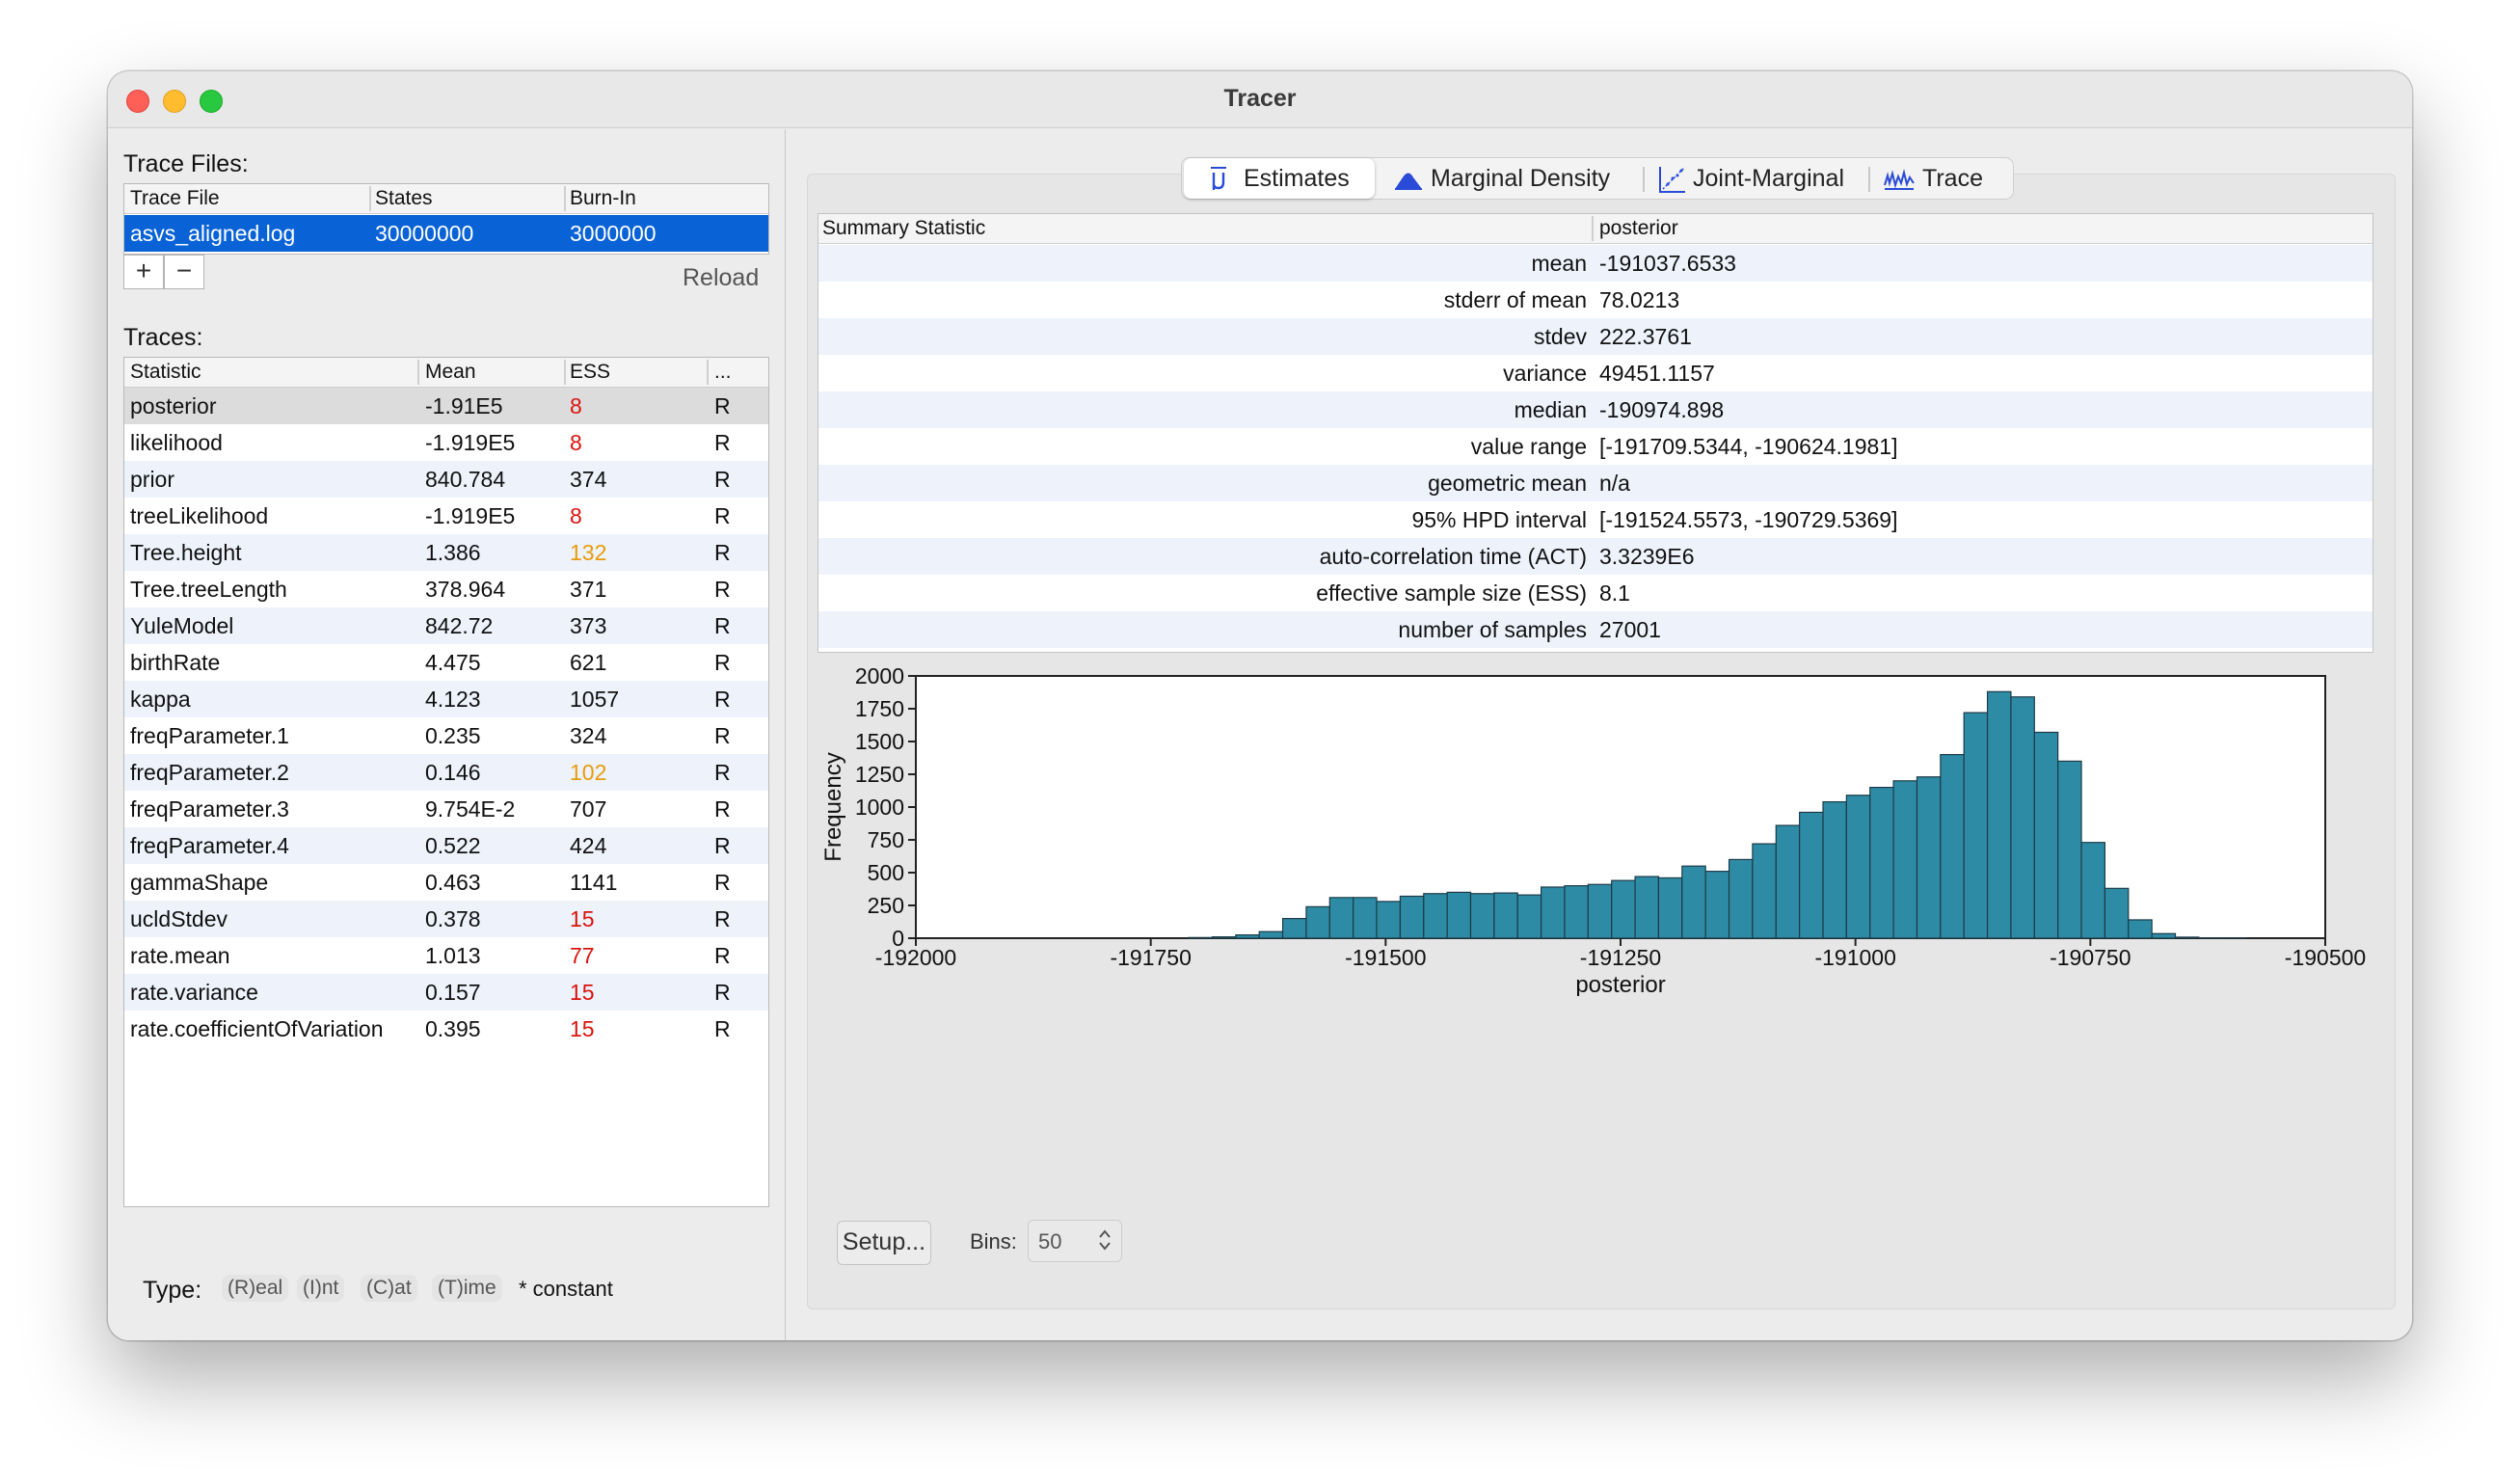  What do you see at coordinates (446, 552) in the screenshot?
I see `trace-row: Tree.height 1.386 132 R` at bounding box center [446, 552].